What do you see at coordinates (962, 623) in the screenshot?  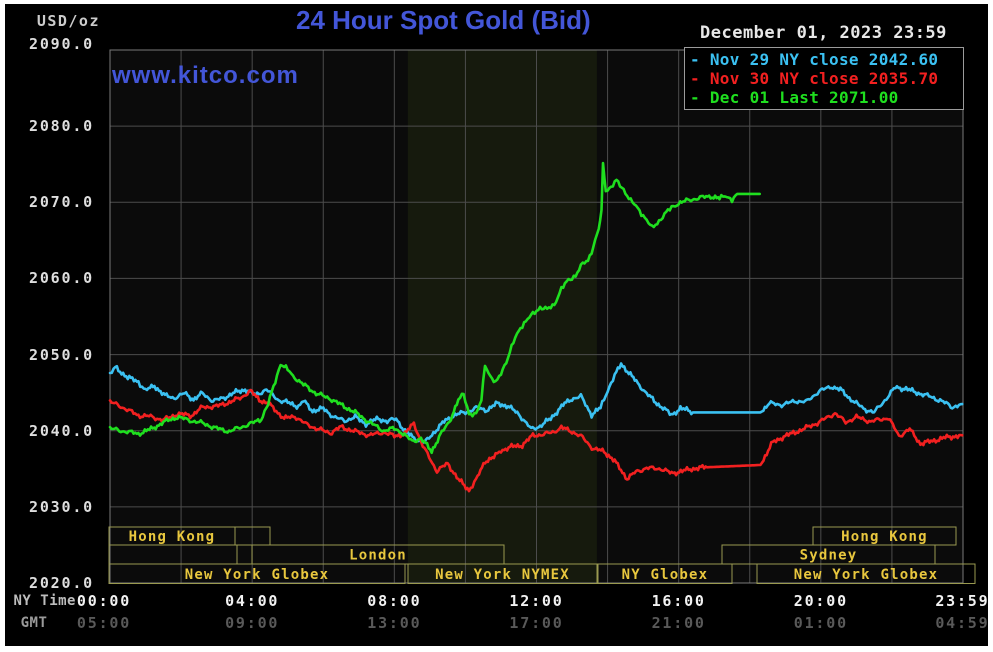 I see `gmt-tick-label: 04:59` at bounding box center [962, 623].